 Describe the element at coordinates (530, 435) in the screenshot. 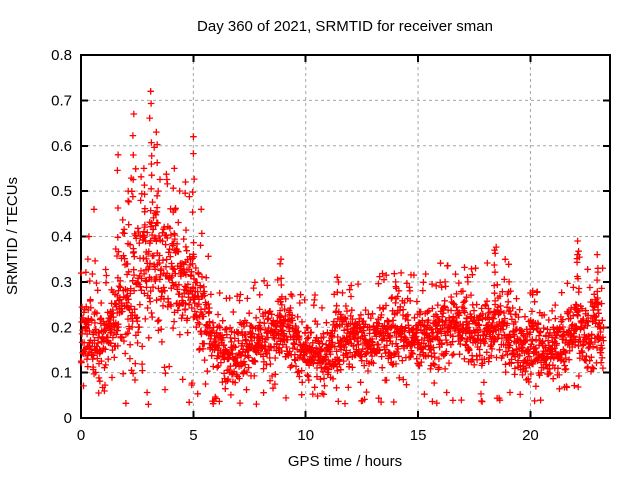

I see `x-tick-label: 20` at that location.